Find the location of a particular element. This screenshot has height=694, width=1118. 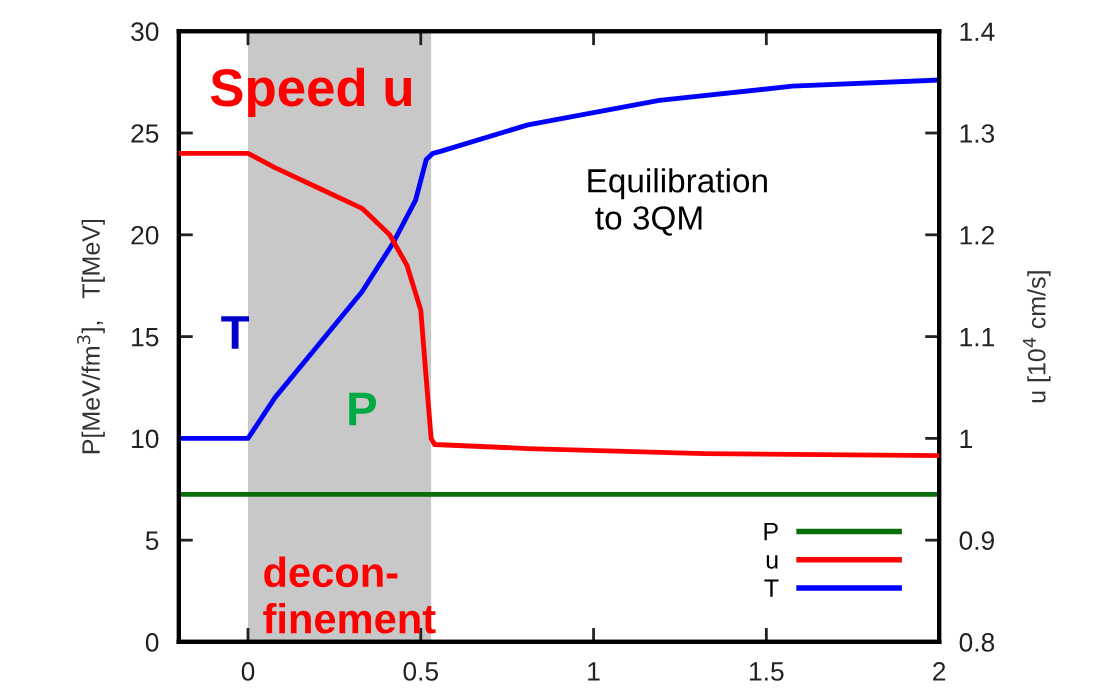

x-tick-label: 0.5 is located at coordinates (421, 671).